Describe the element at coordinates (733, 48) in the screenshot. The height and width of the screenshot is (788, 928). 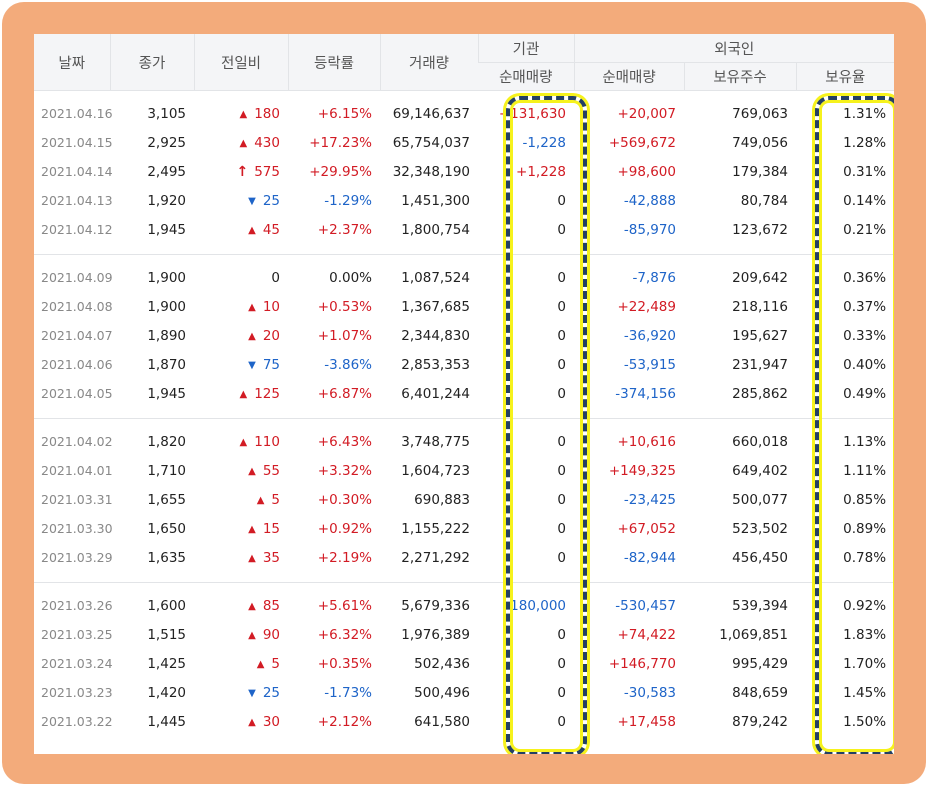
I see `header-foreign: 외국인` at that location.